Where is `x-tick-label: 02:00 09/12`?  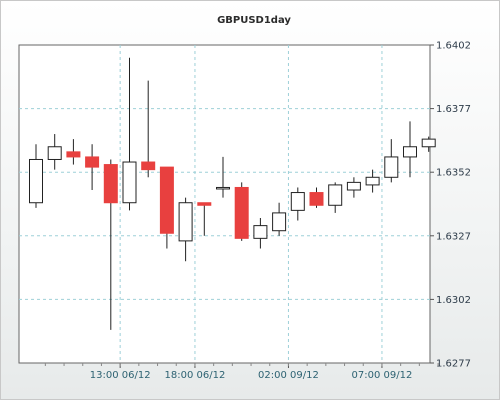 x-tick-label: 02:00 09/12 is located at coordinates (288, 375).